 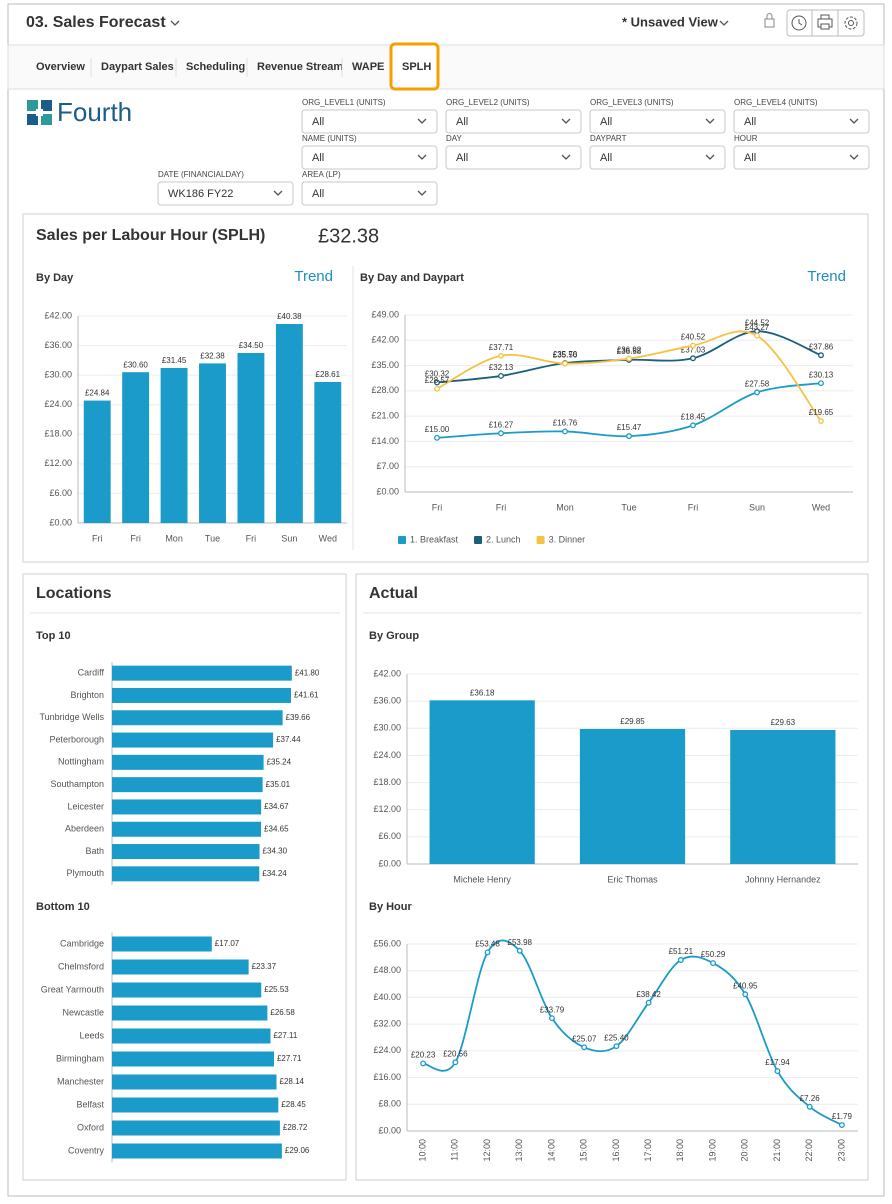 I want to click on y-tick-label: £40.00, so click(x=387, y=997).